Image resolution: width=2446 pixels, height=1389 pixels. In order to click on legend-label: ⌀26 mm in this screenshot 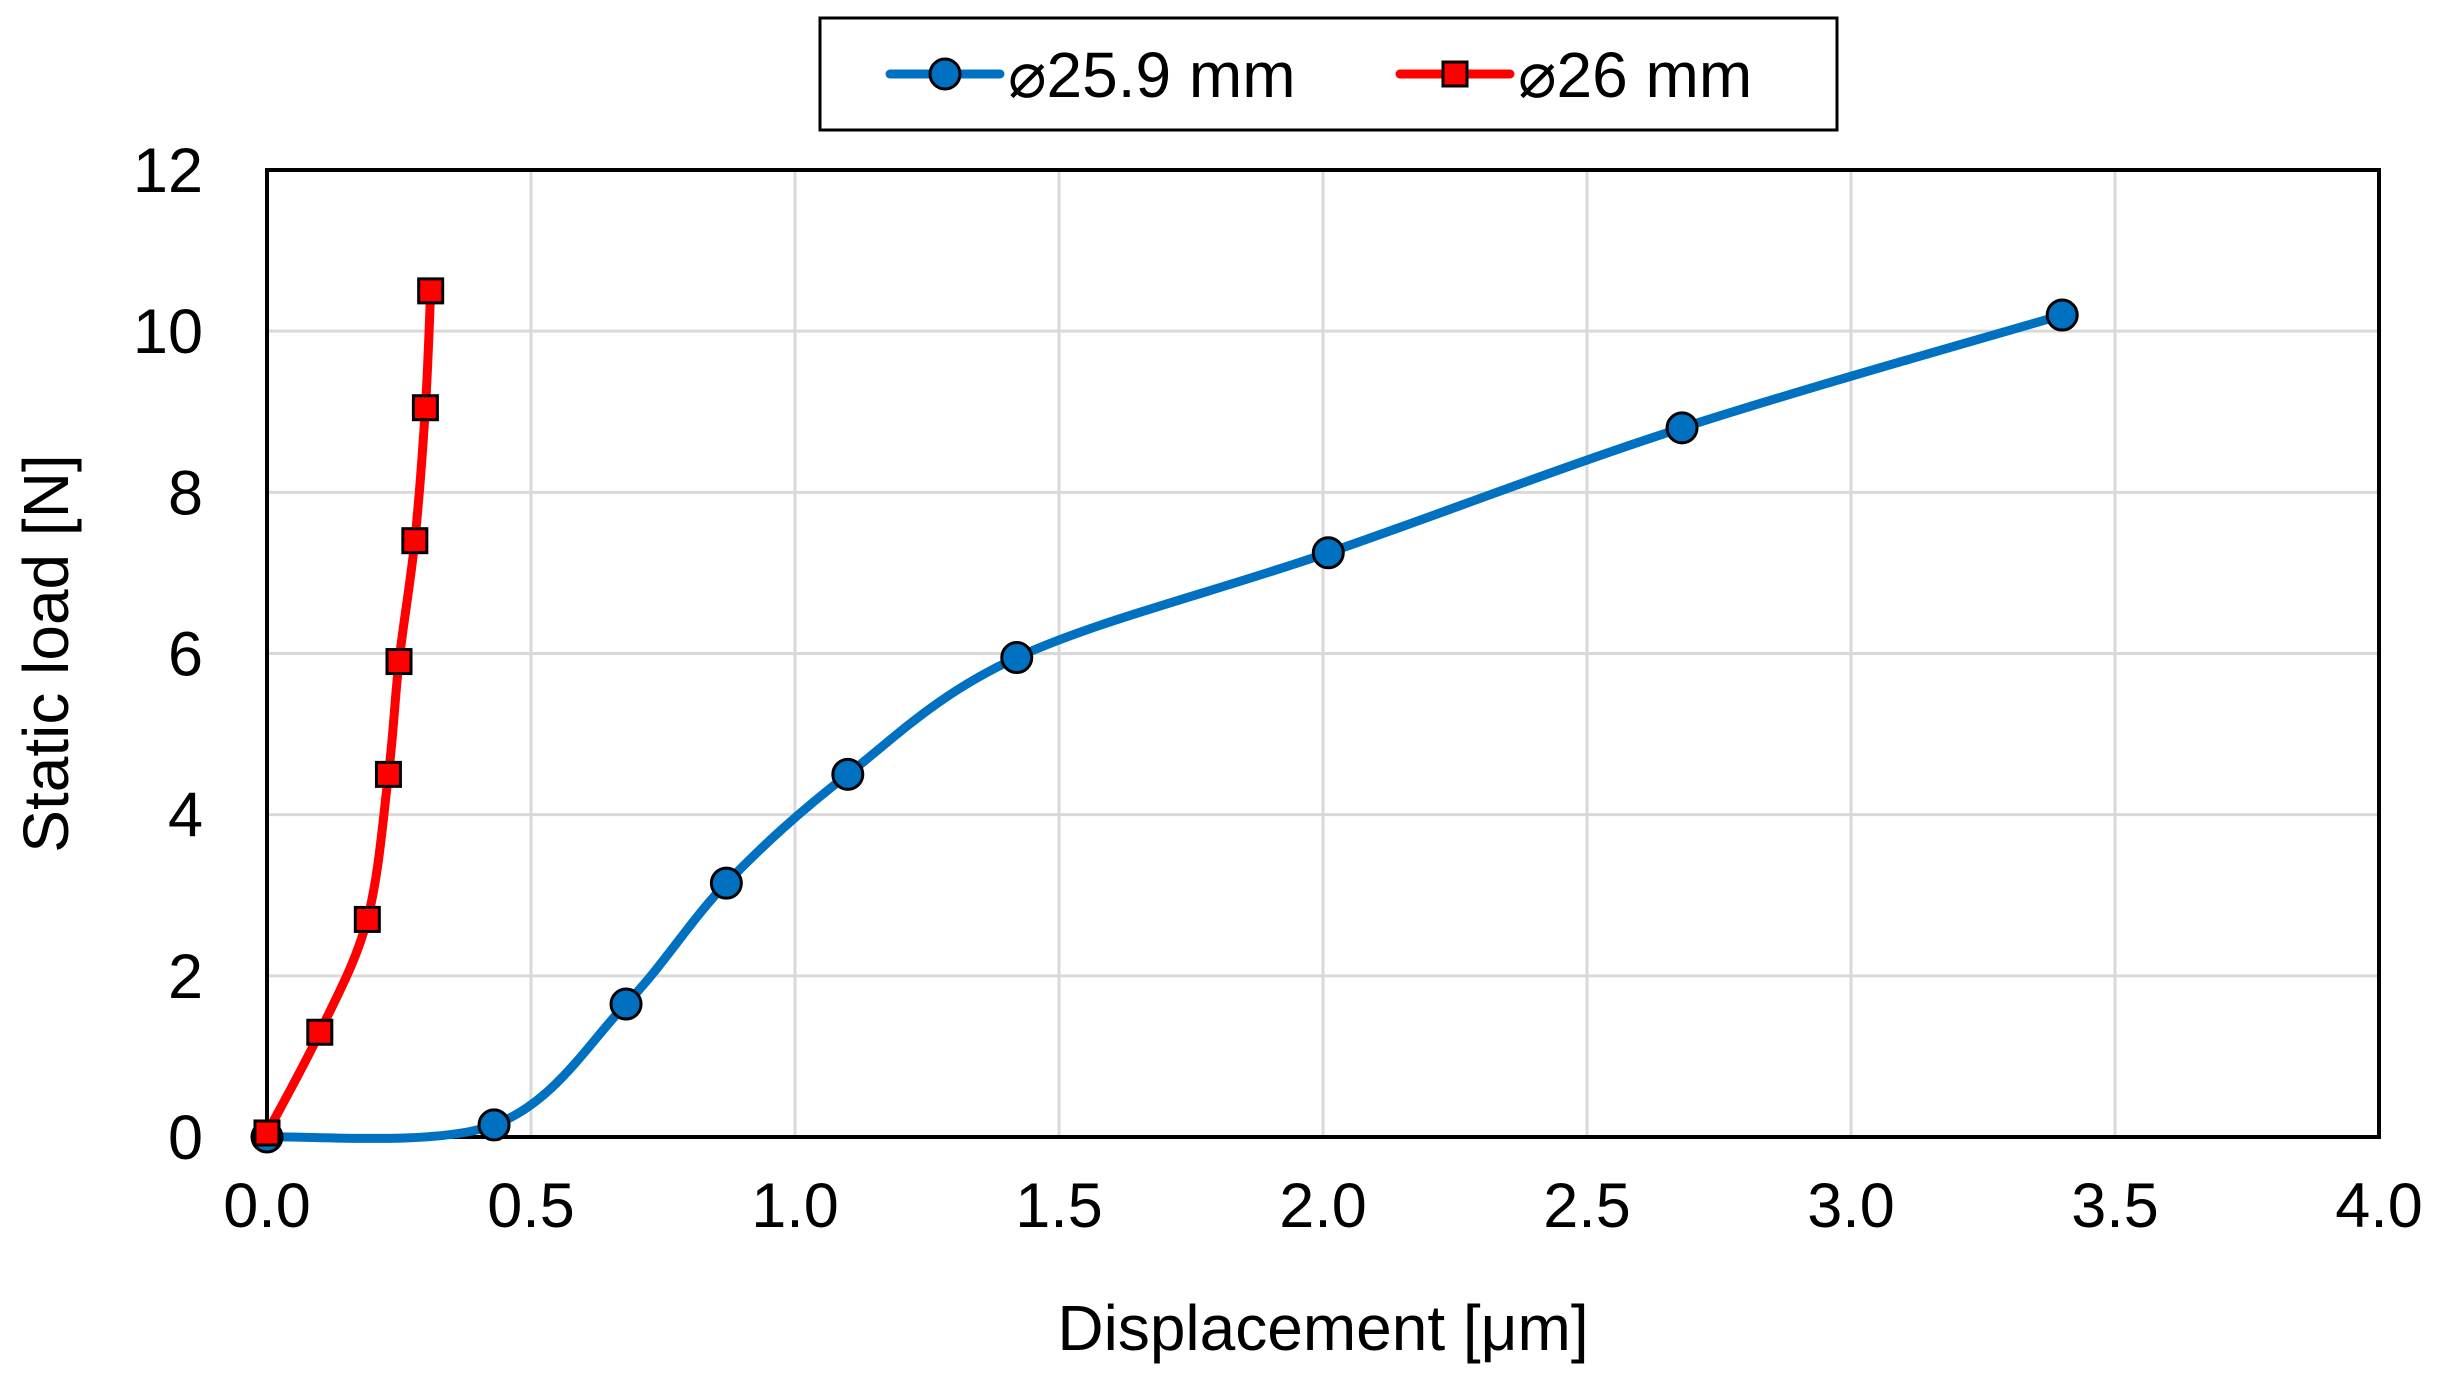, I will do `click(1635, 75)`.